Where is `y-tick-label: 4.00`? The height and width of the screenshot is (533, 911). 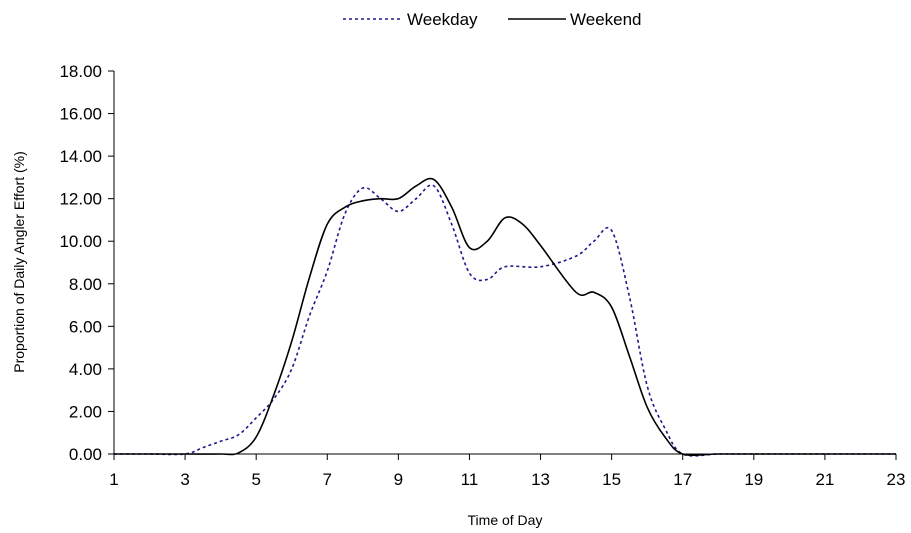 y-tick-label: 4.00 is located at coordinates (85, 369).